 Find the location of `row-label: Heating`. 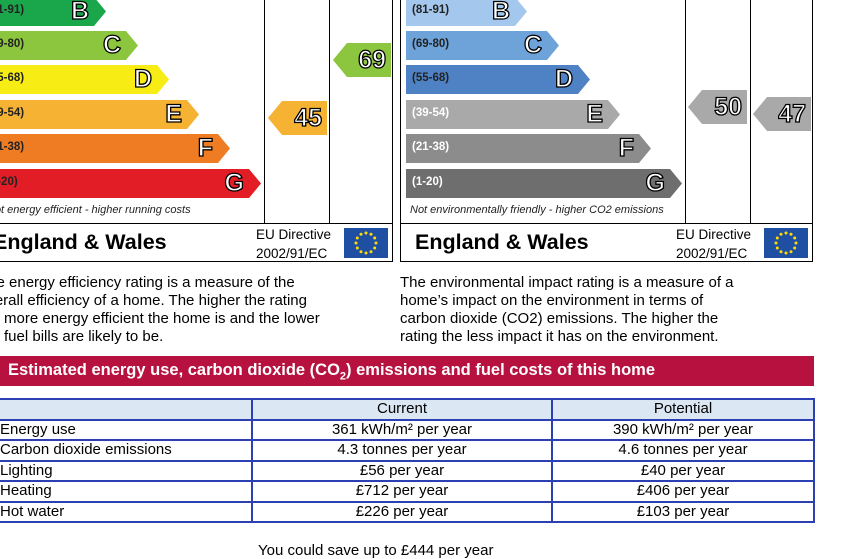

row-label: Heating is located at coordinates (126, 491).